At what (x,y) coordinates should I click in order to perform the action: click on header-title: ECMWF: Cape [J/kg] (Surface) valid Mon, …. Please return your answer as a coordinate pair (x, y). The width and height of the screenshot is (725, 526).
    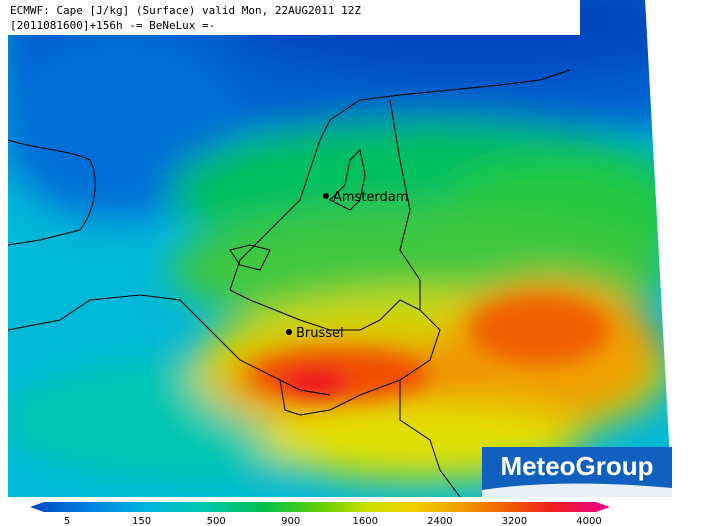
    Looking at the image, I should click on (185, 10).